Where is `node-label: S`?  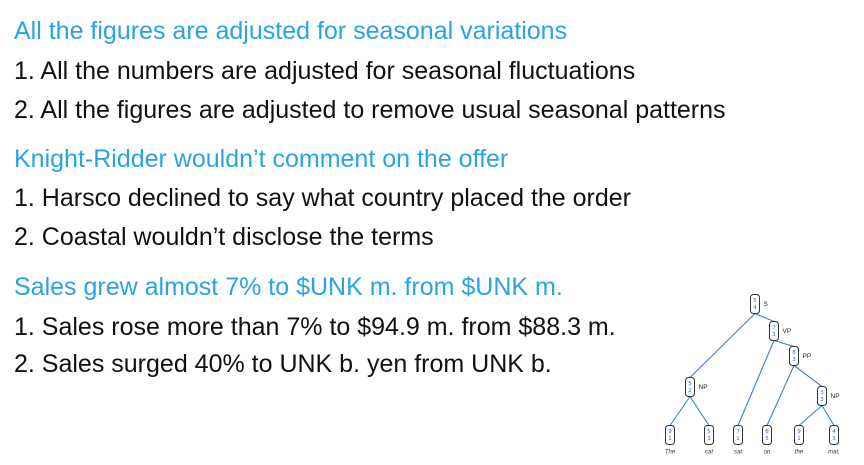
node-label: S is located at coordinates (766, 304).